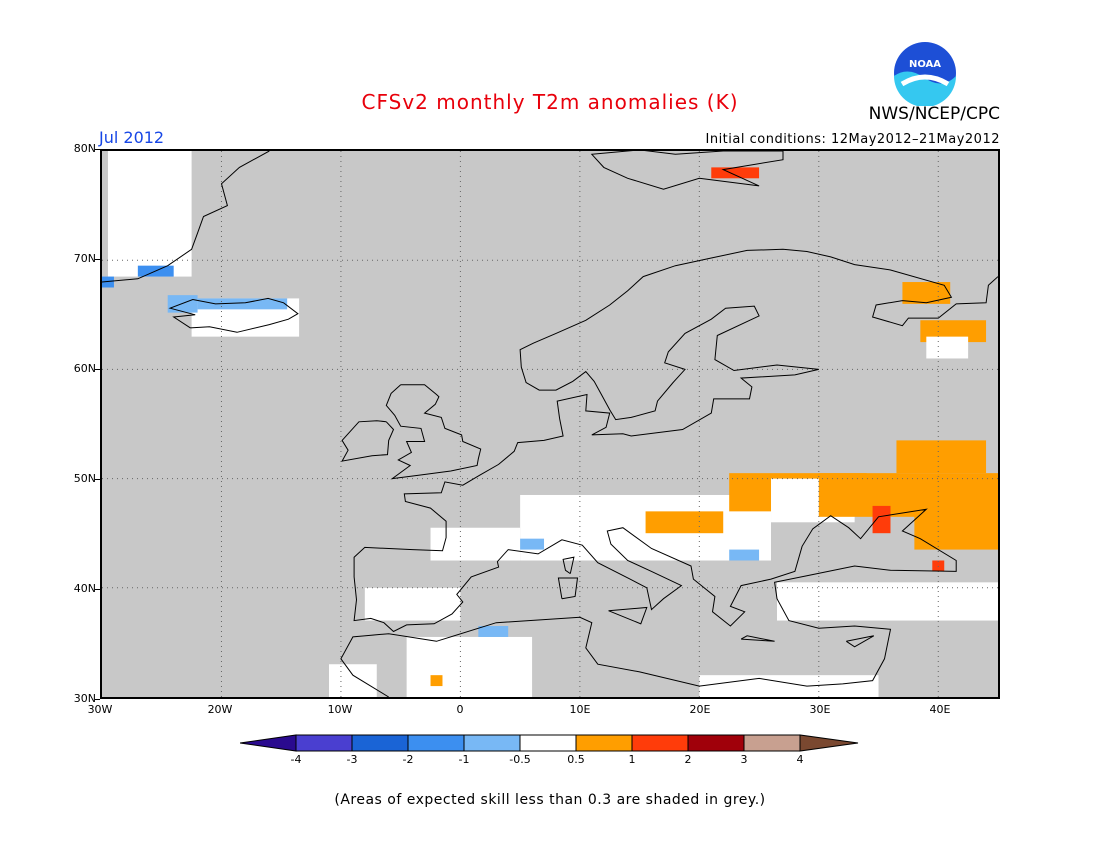 The height and width of the screenshot is (850, 1100). What do you see at coordinates (520, 759) in the screenshot?
I see `colorbar-tick-label: -0.5` at bounding box center [520, 759].